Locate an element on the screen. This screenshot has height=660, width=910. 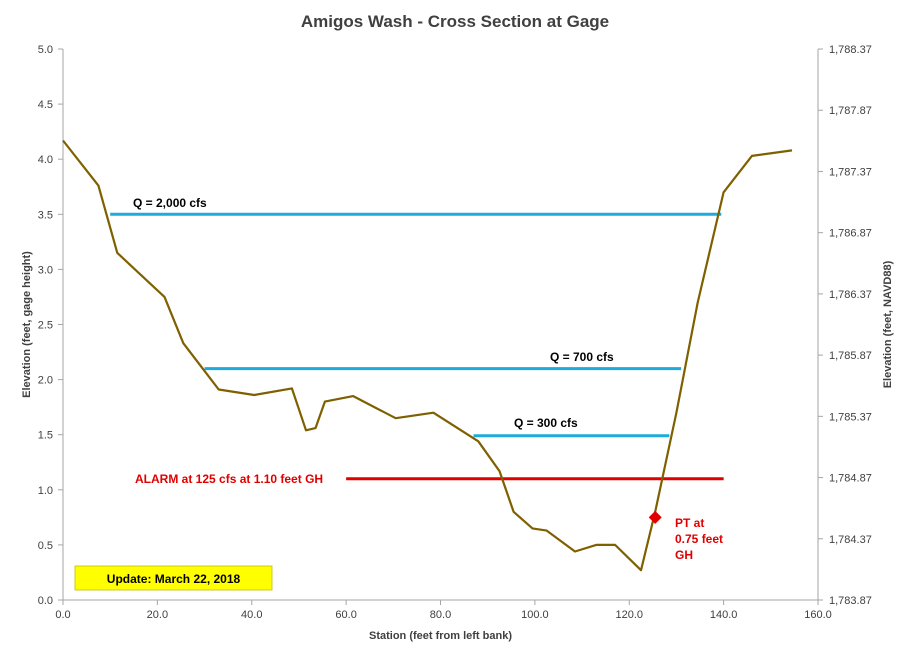
y-tick-label: 1.0 is located at coordinates (45, 491).